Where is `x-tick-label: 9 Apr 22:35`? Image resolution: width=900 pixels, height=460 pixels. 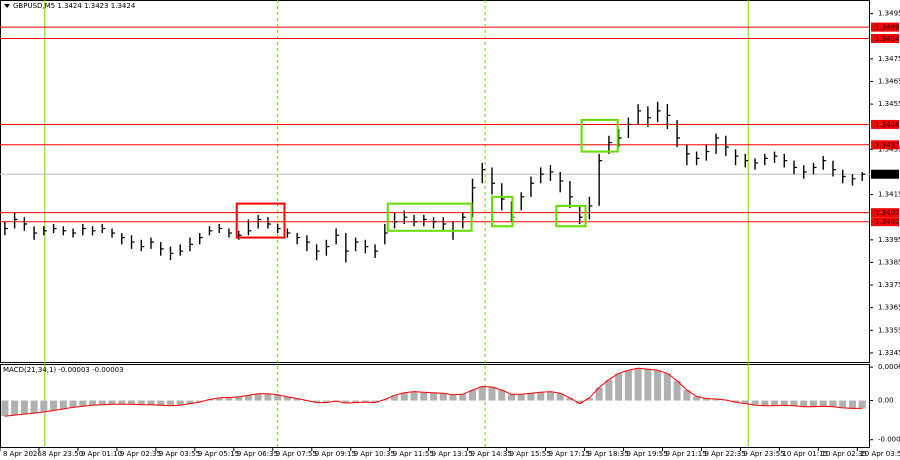 x-tick-label: 9 Apr 22:35 is located at coordinates (724, 454).